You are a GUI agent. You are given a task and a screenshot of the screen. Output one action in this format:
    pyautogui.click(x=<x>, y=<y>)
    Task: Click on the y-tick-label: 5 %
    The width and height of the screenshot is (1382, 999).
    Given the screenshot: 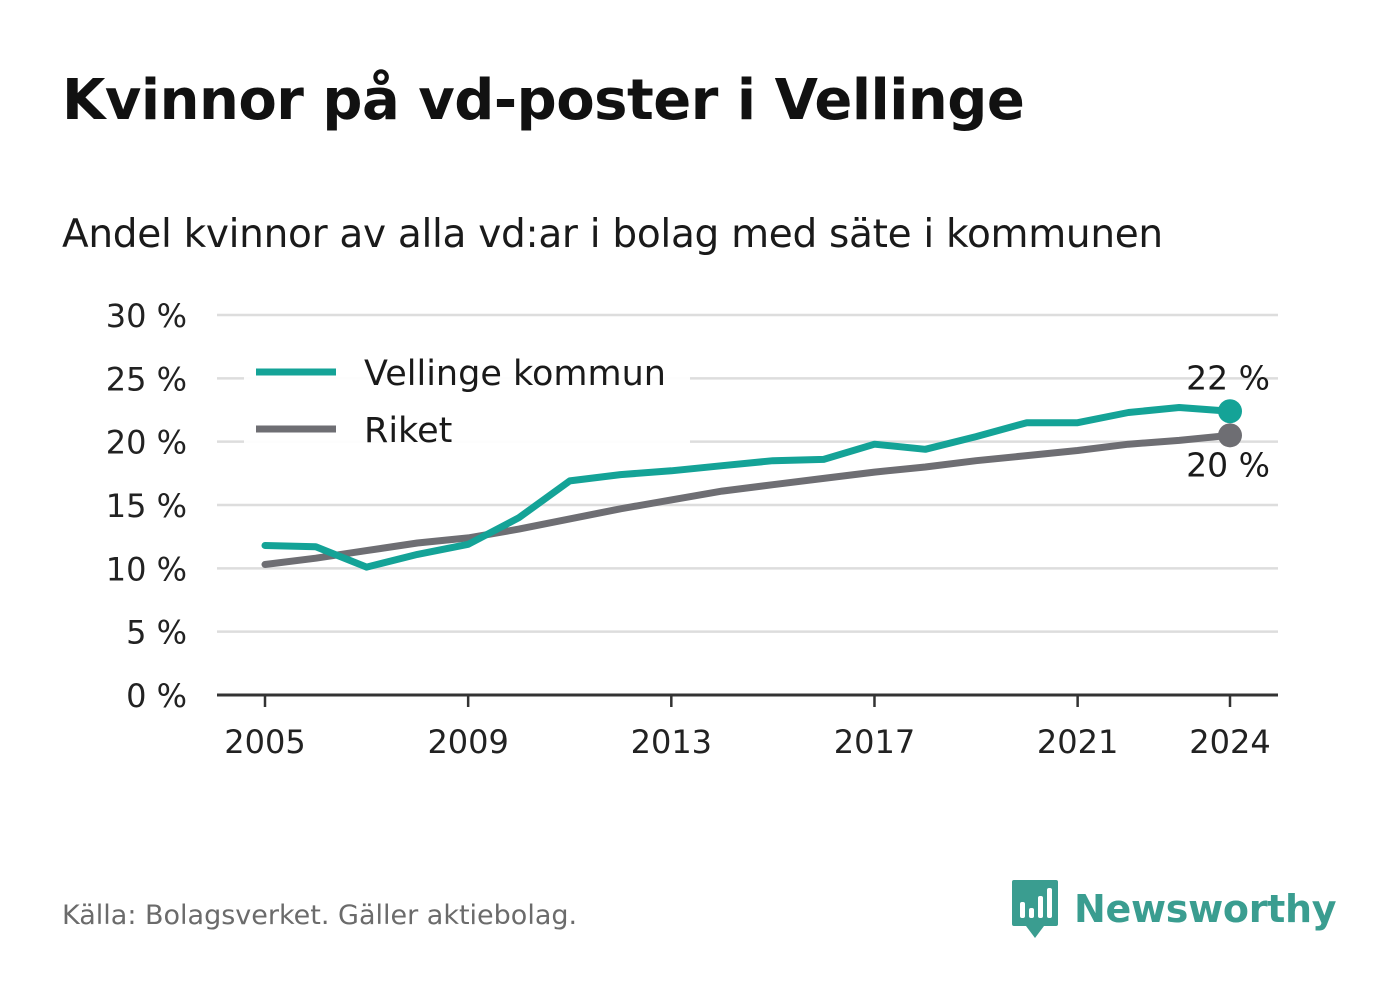 What is the action you would take?
    pyautogui.click(x=156, y=633)
    